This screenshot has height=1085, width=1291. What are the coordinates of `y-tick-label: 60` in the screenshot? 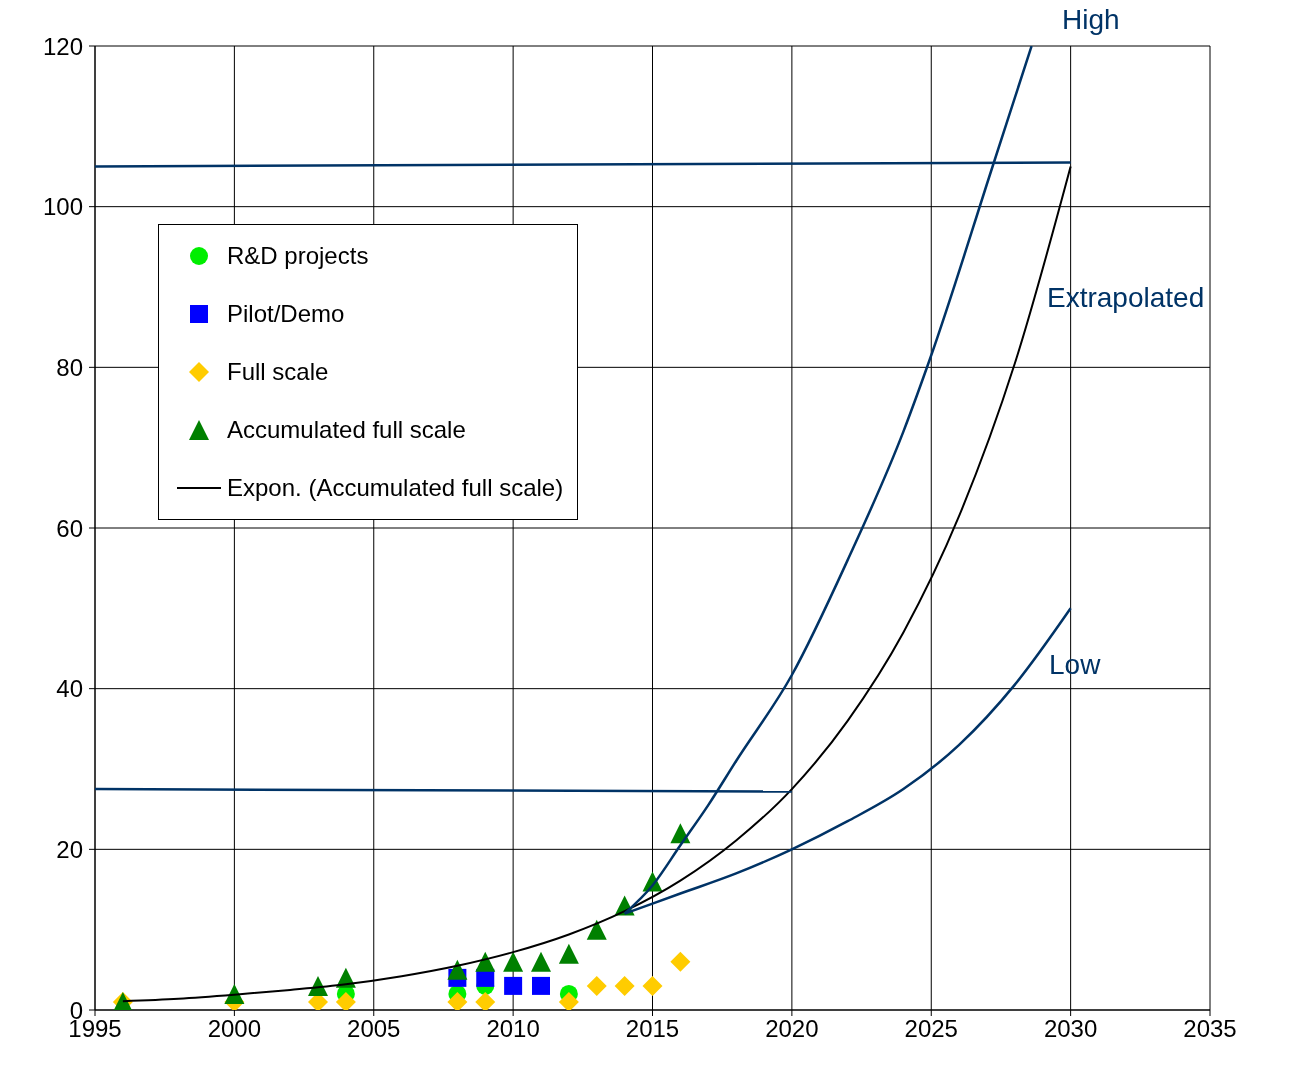 It's located at (69, 528).